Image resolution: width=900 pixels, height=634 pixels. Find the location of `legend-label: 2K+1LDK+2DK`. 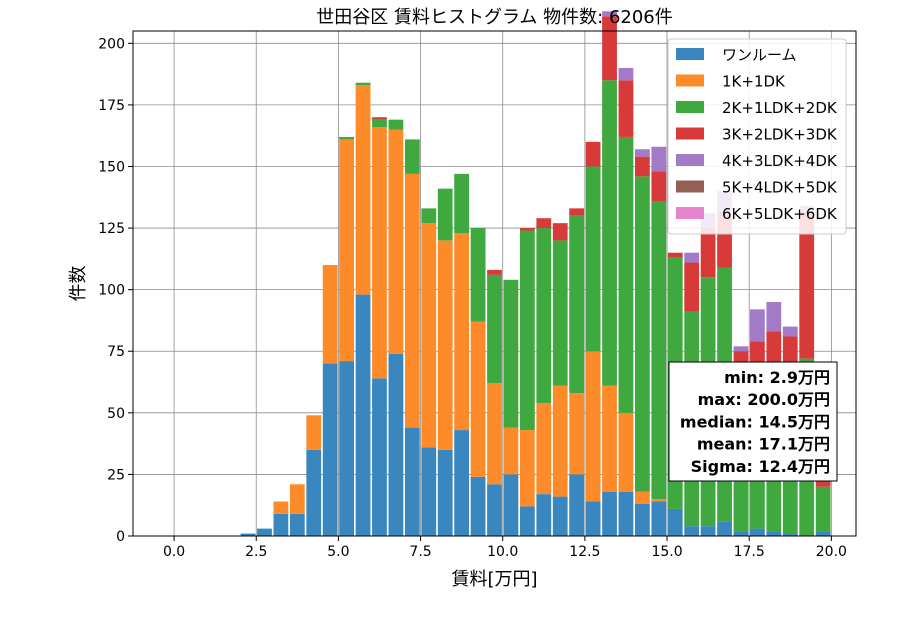

legend-label: 2K+1LDK+2DK is located at coordinates (780, 108).